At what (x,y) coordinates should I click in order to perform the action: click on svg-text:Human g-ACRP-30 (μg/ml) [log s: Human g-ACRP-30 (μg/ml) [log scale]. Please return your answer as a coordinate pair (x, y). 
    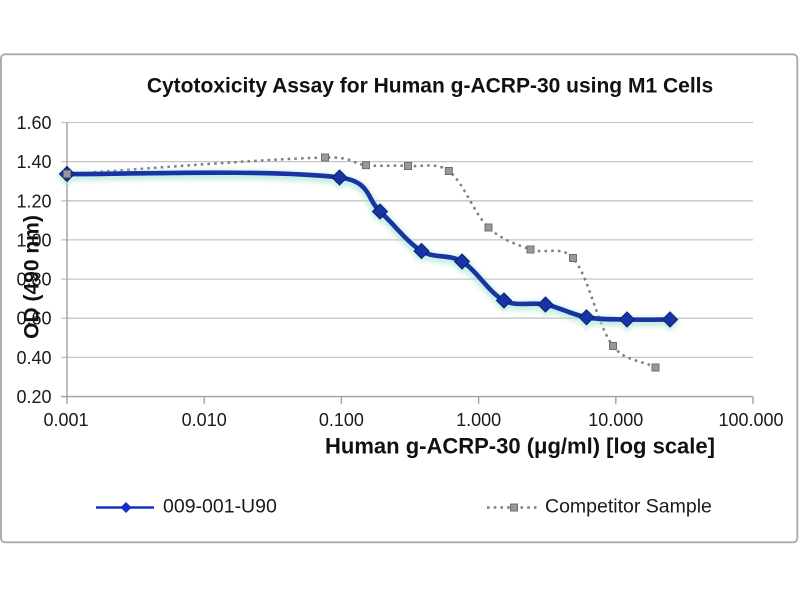
    Looking at the image, I should click on (520, 446).